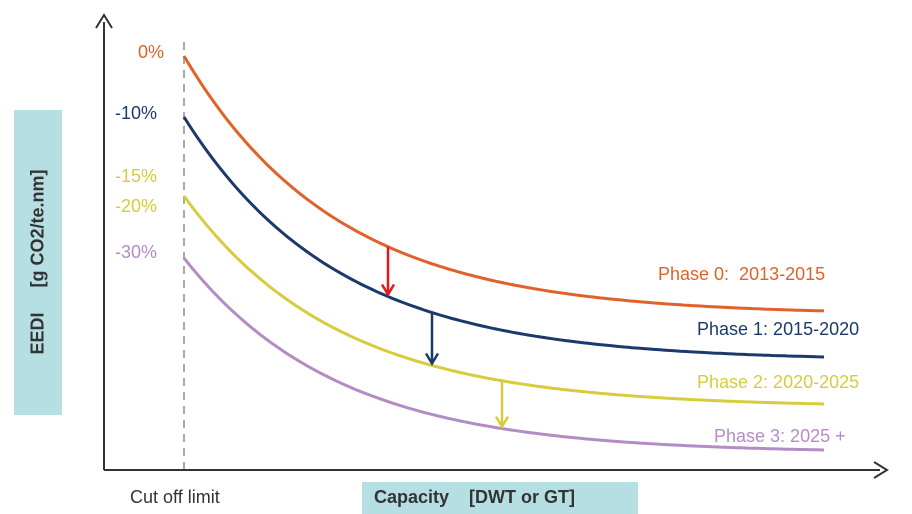 The image size is (912, 514). What do you see at coordinates (780, 436) in the screenshot?
I see `phase-3-label: Phase 3: 2025 +` at bounding box center [780, 436].